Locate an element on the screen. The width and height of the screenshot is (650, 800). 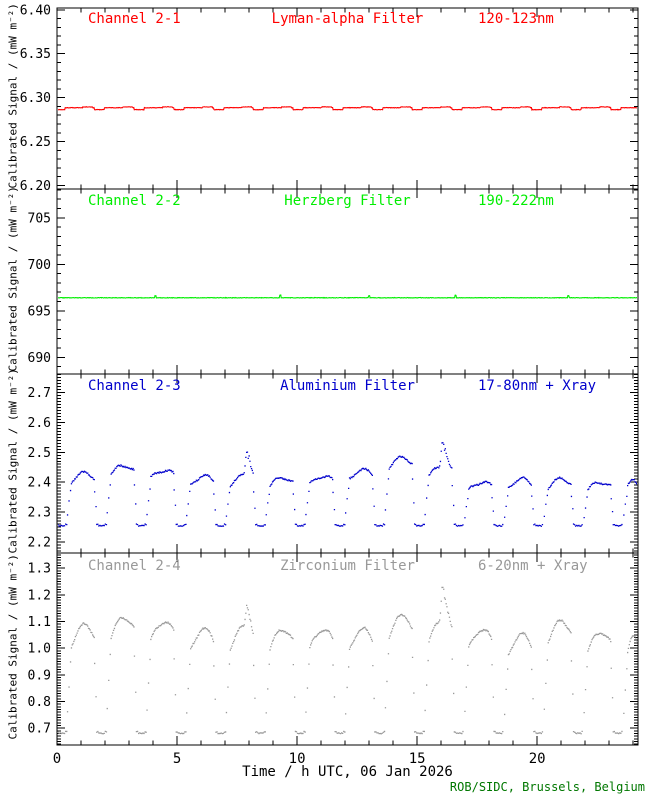
y-tick-label: 2.6 is located at coordinates (39, 423).